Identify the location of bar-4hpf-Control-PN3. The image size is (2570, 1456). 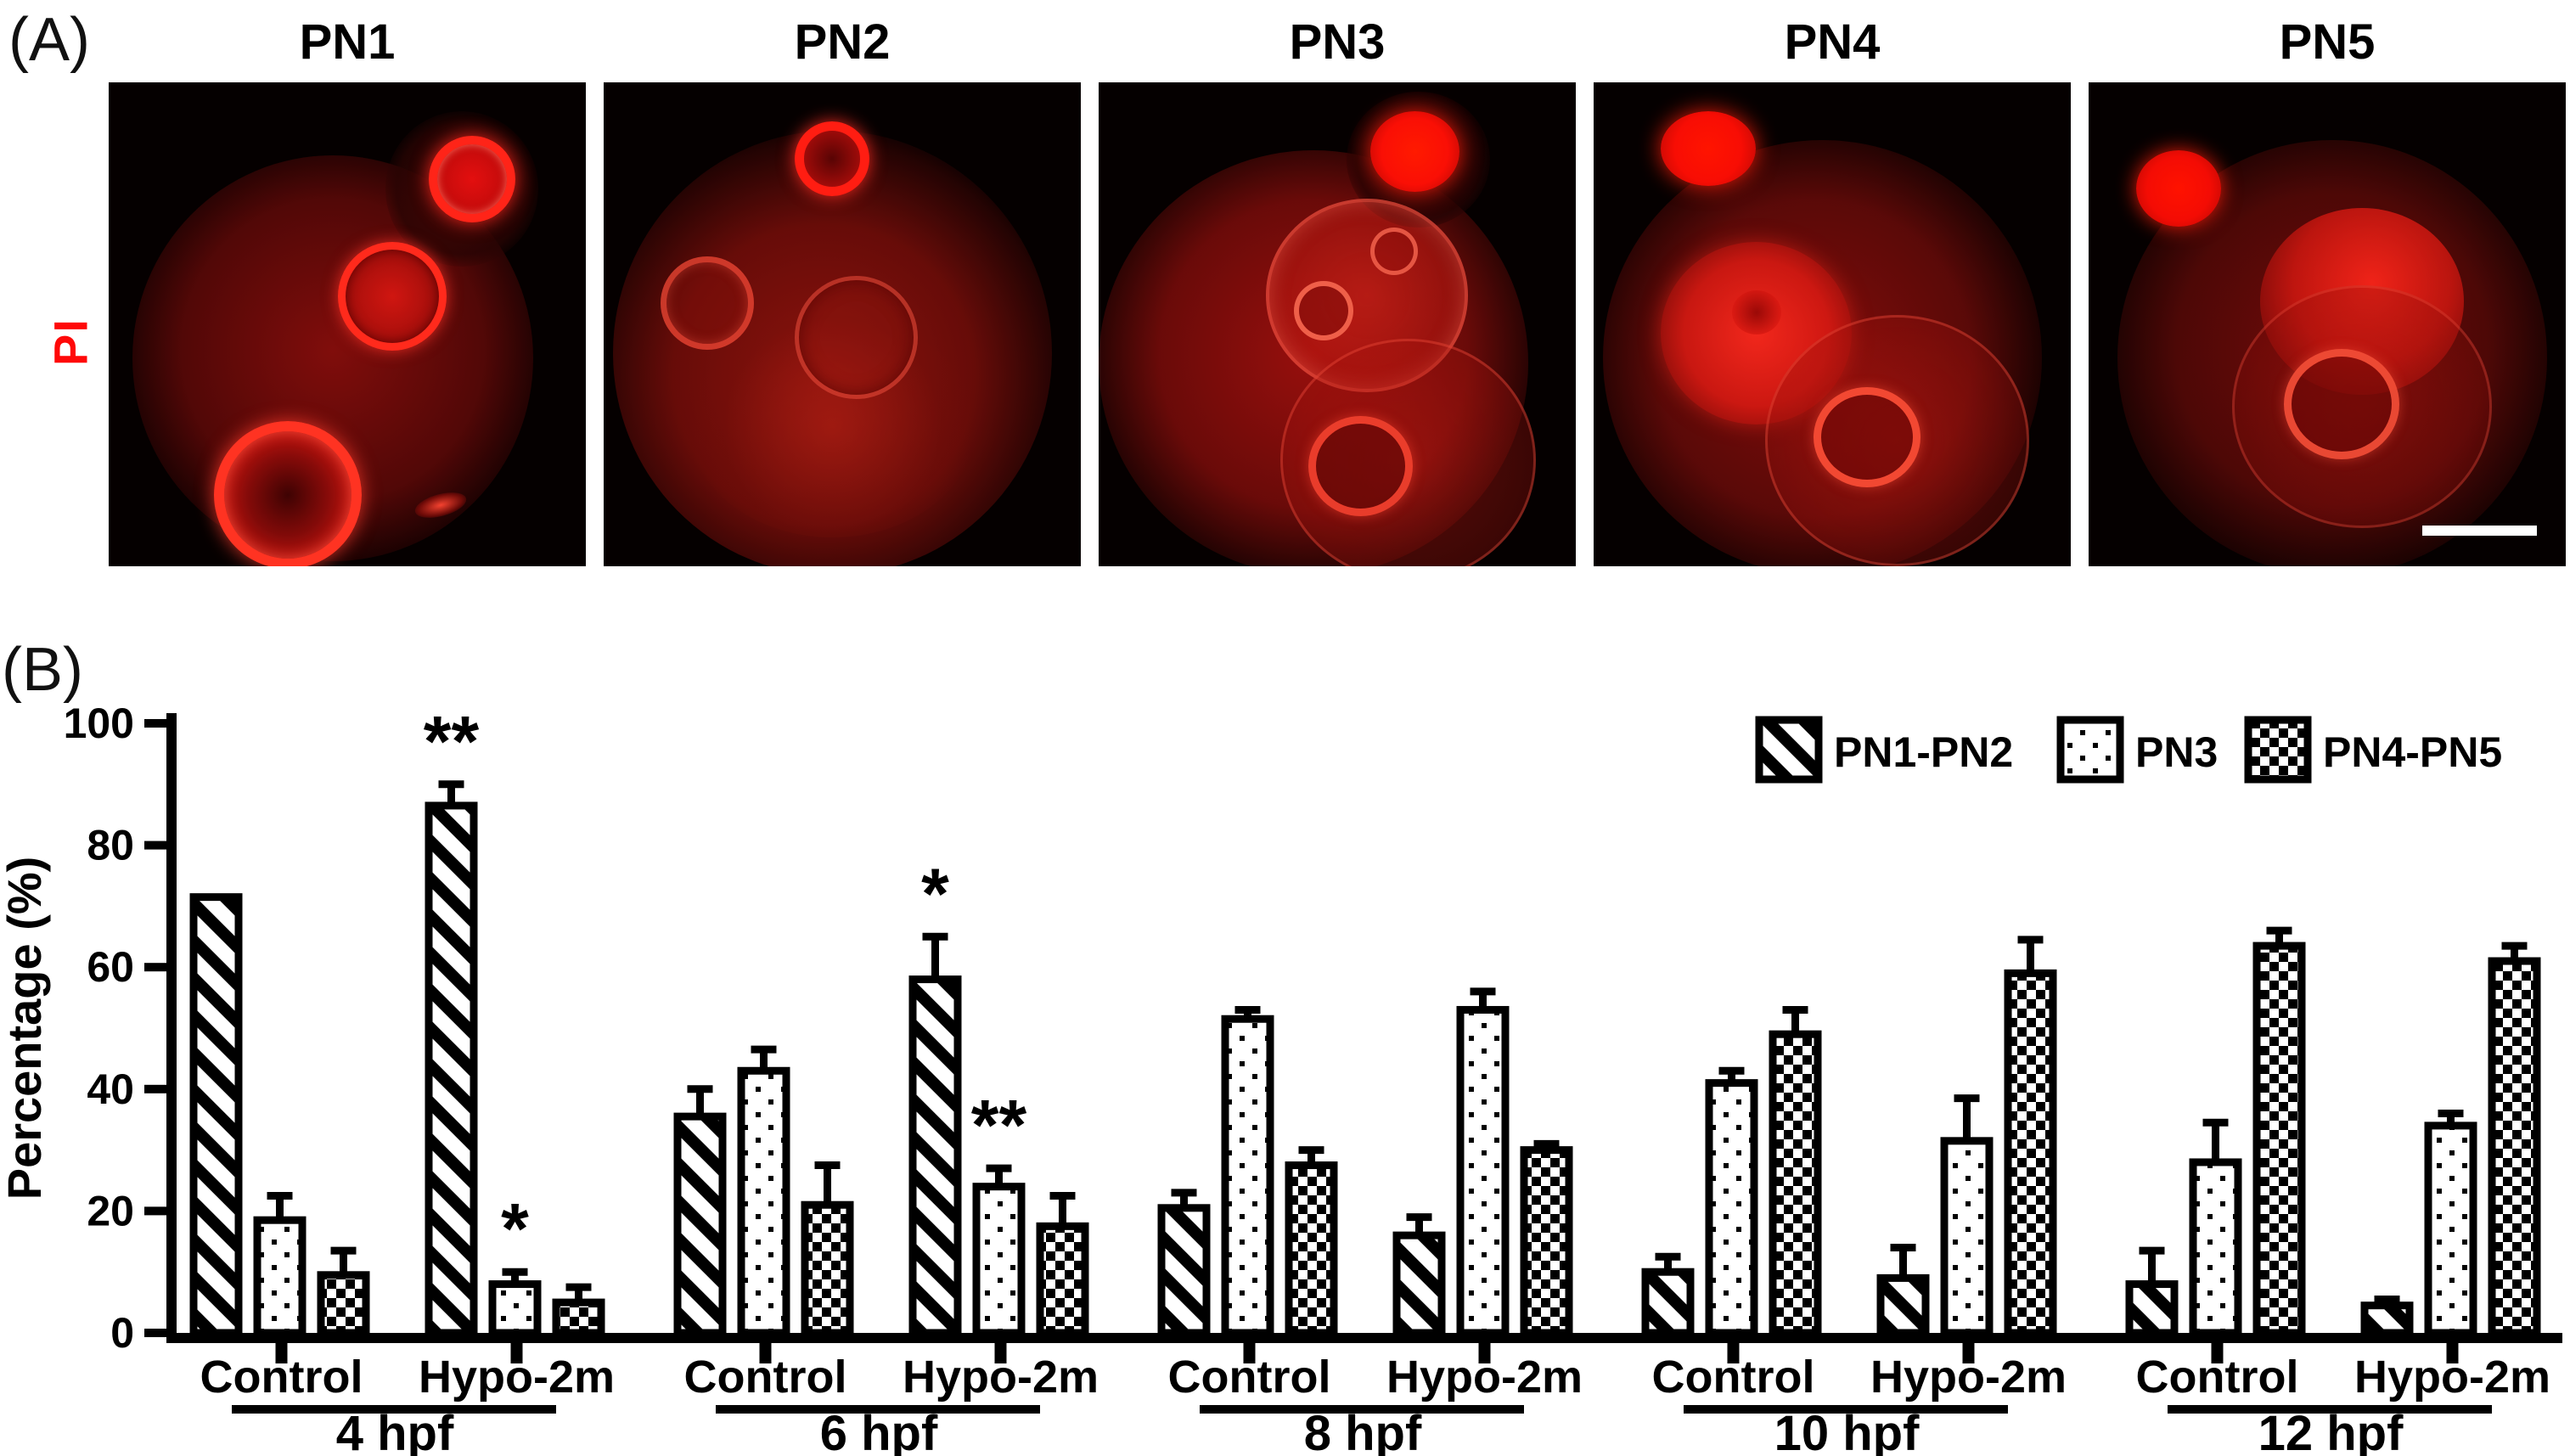
(279, 1276).